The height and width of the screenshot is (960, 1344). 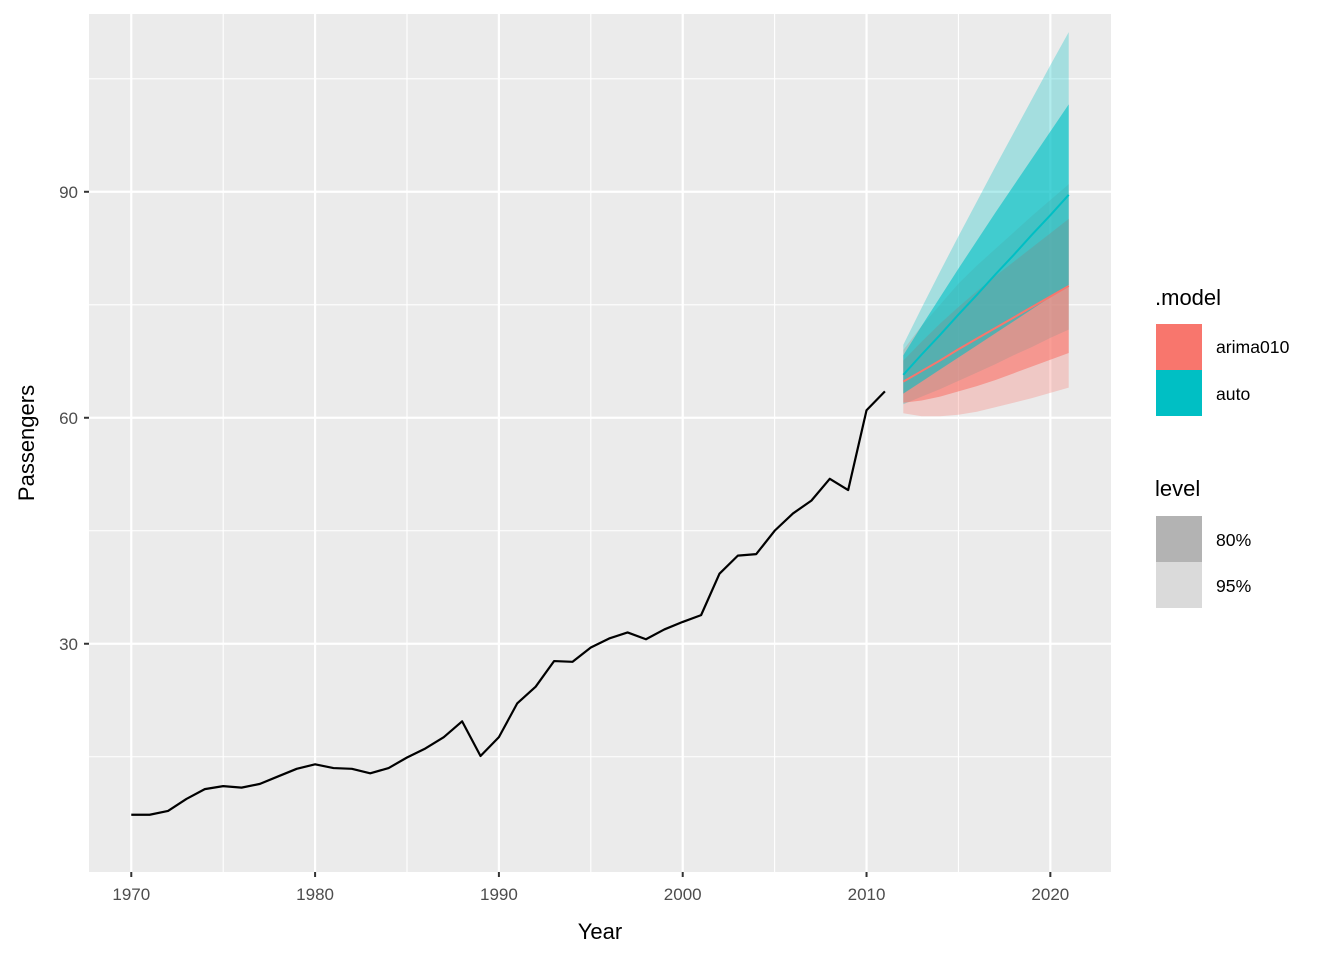 I want to click on legend-label-80: 80%, so click(x=1234, y=540).